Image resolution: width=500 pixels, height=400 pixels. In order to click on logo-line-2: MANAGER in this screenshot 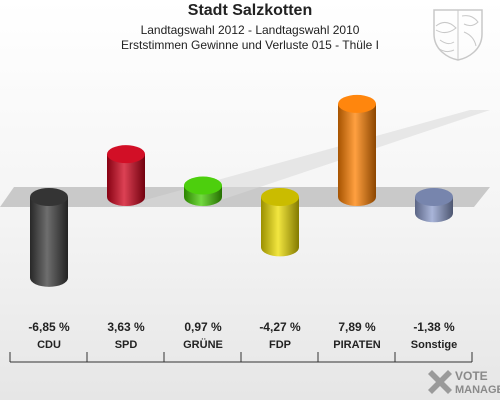, I will do `click(477, 390)`.